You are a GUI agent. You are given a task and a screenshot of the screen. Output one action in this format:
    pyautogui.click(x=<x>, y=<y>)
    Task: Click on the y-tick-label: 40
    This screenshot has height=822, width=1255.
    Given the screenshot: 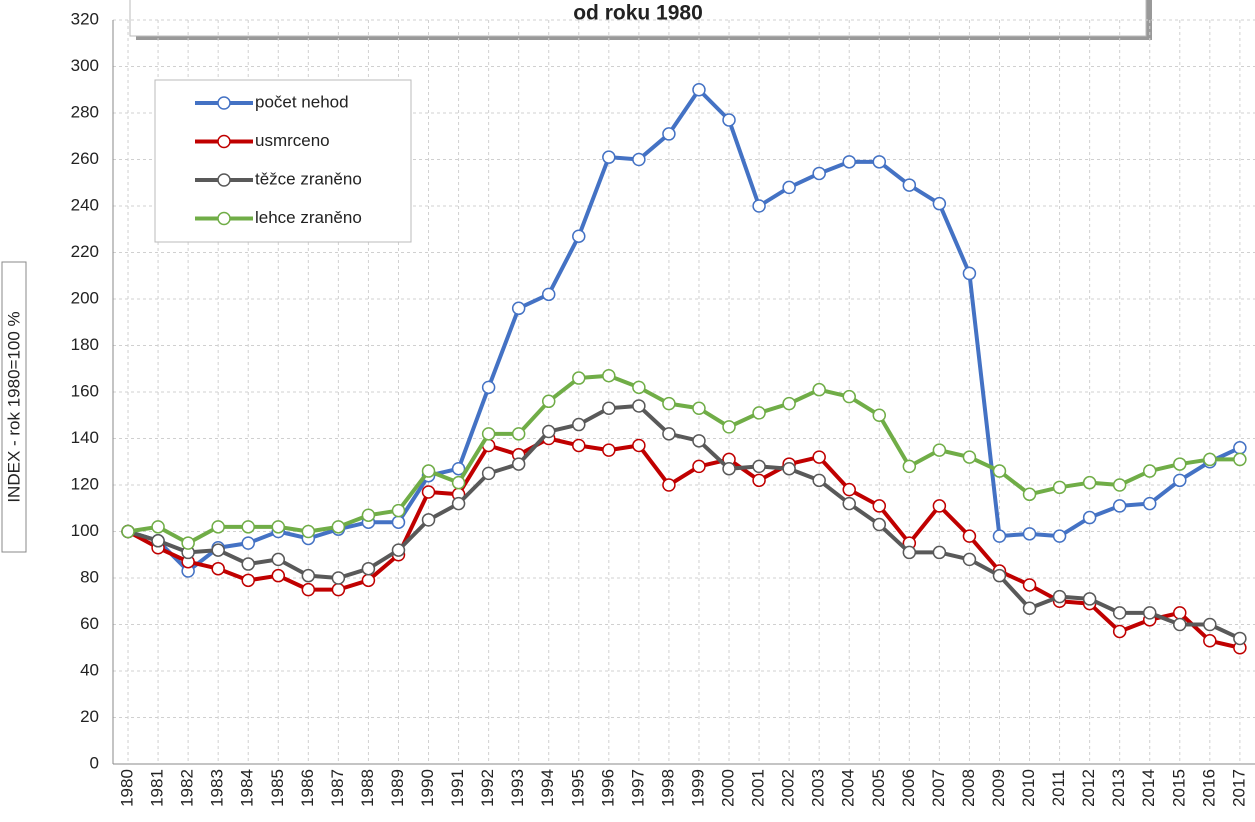 What is the action you would take?
    pyautogui.click(x=89, y=669)
    